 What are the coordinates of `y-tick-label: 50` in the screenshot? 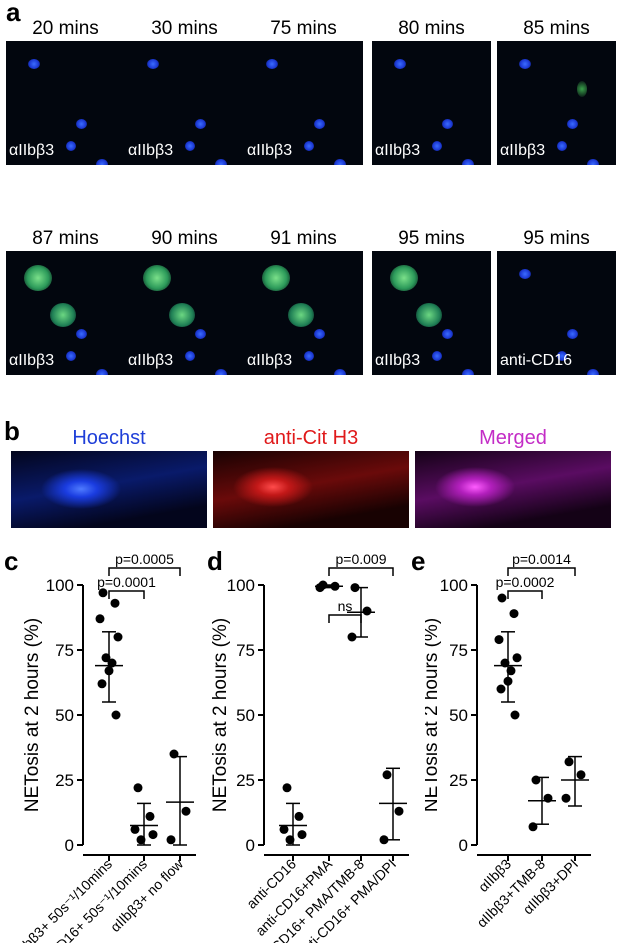 It's located at (245, 715).